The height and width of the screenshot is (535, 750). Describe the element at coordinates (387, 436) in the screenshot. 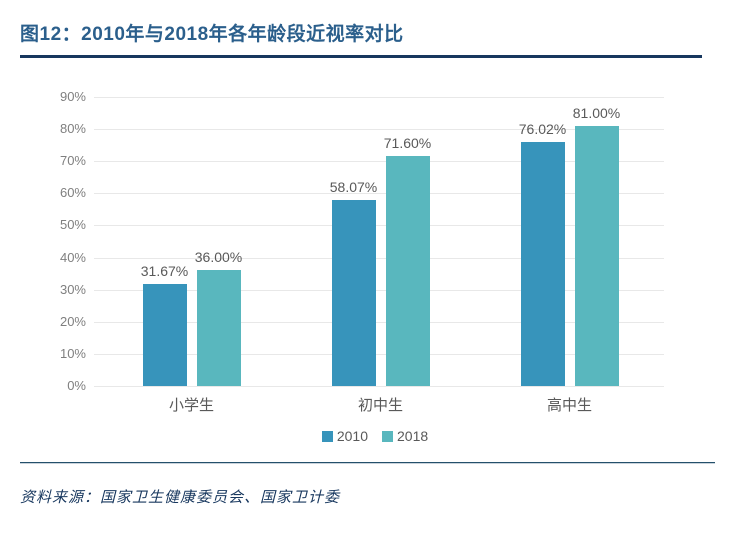

I see `legend-swatch-2018` at that location.